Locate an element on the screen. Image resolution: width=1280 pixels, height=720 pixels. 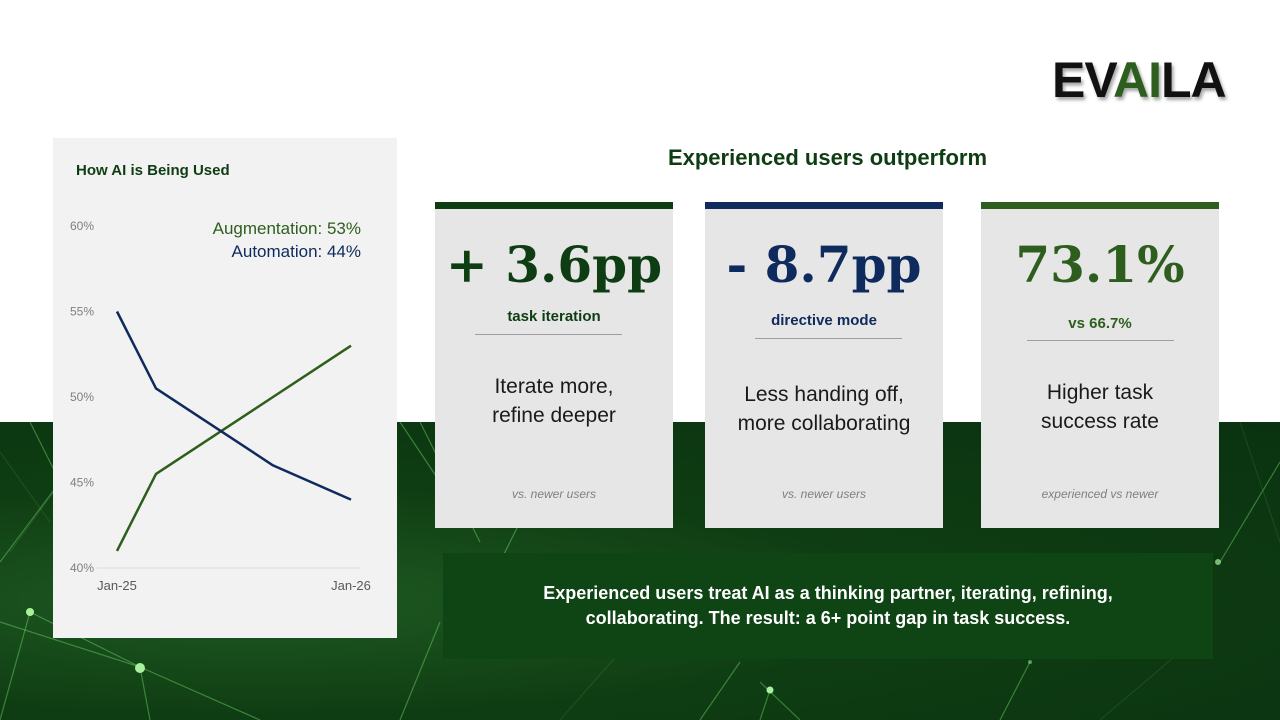
stat-label: task iteration is located at coordinates (554, 316).